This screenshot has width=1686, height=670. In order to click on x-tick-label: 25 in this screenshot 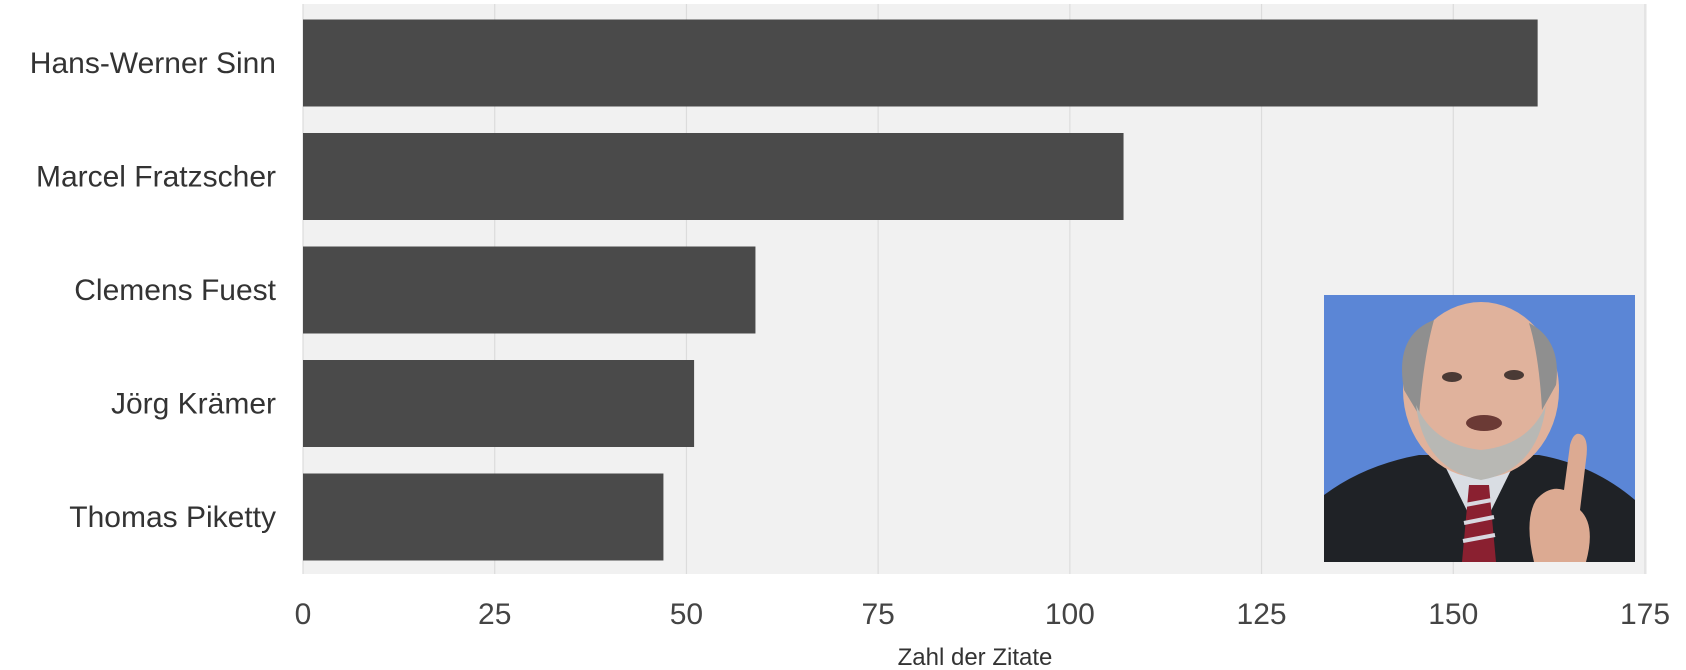, I will do `click(494, 614)`.